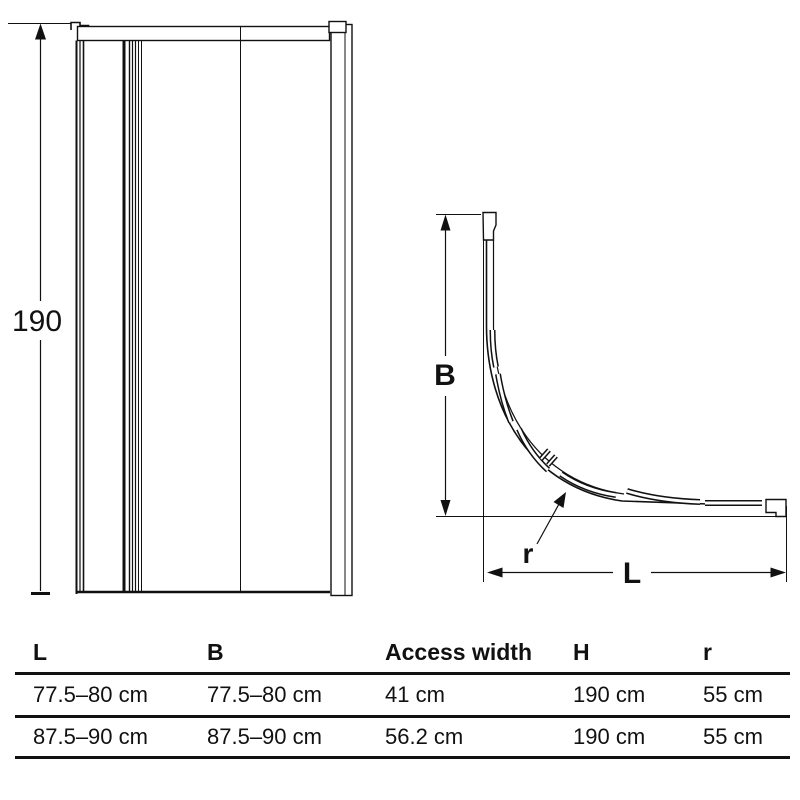  What do you see at coordinates (215, 651) in the screenshot?
I see `column-header-b: B` at bounding box center [215, 651].